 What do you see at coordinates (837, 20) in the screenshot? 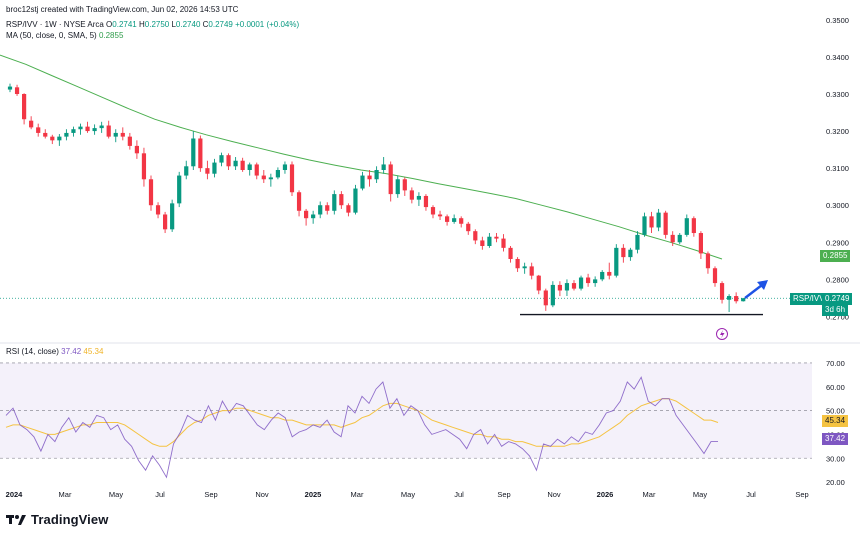
I see `price-axis-tick: 0.3500` at bounding box center [837, 20].